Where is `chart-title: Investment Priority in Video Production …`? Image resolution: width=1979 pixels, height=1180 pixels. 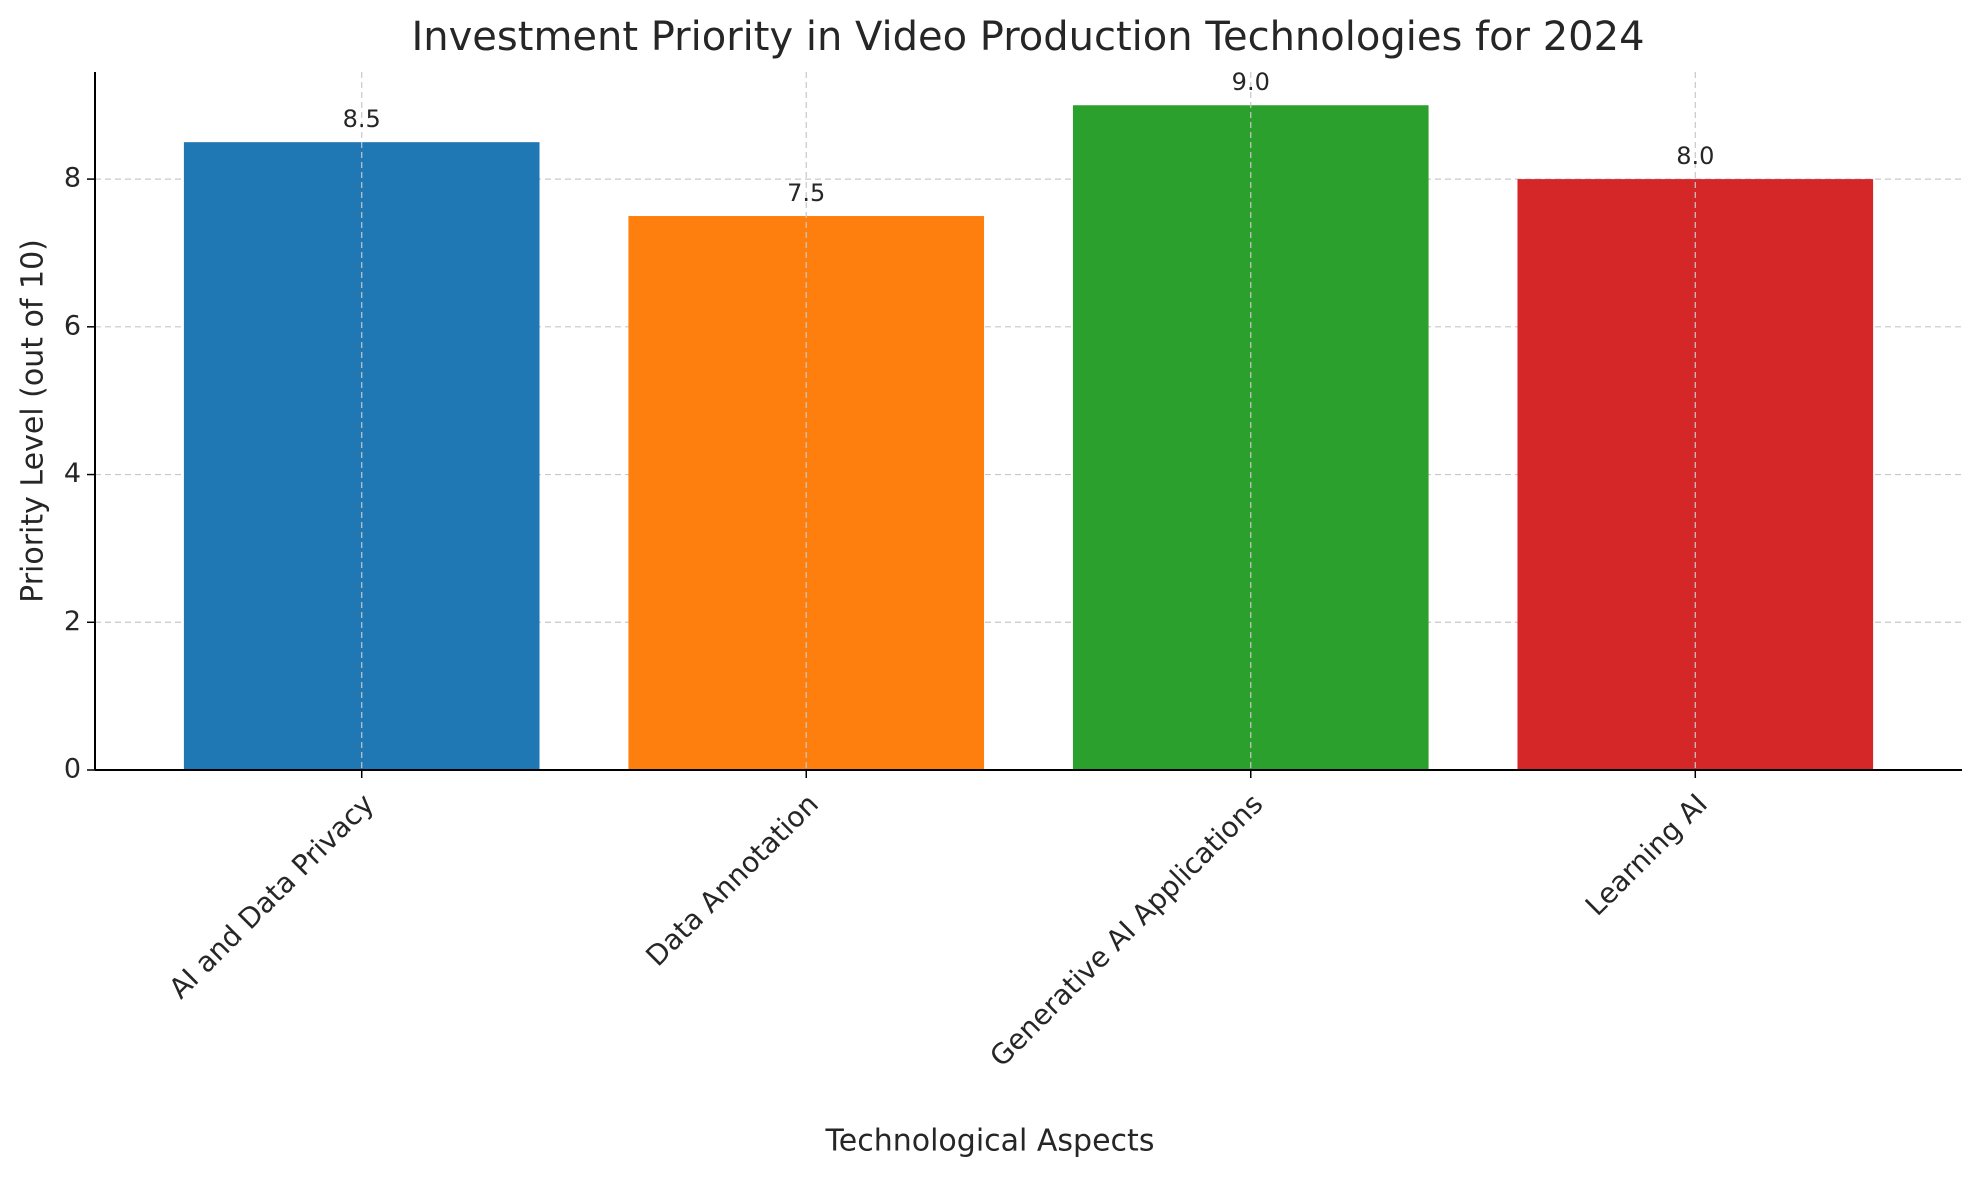
chart-title: Investment Priority in Video Production … is located at coordinates (1027, 37).